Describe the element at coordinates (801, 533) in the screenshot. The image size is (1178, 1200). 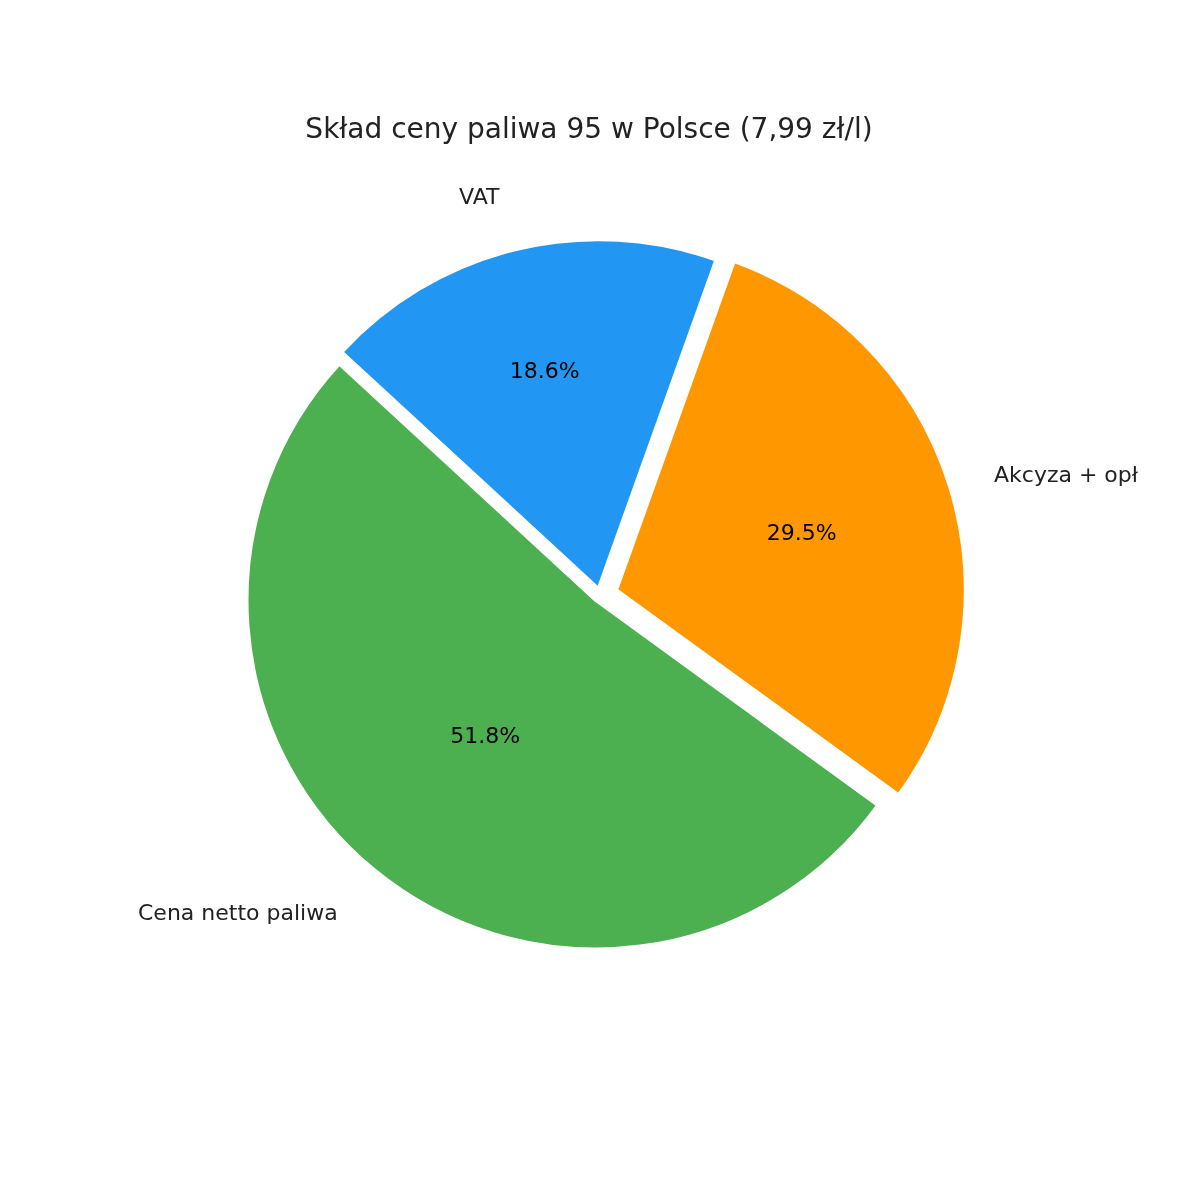
I see `data-label: 29.5%` at that location.